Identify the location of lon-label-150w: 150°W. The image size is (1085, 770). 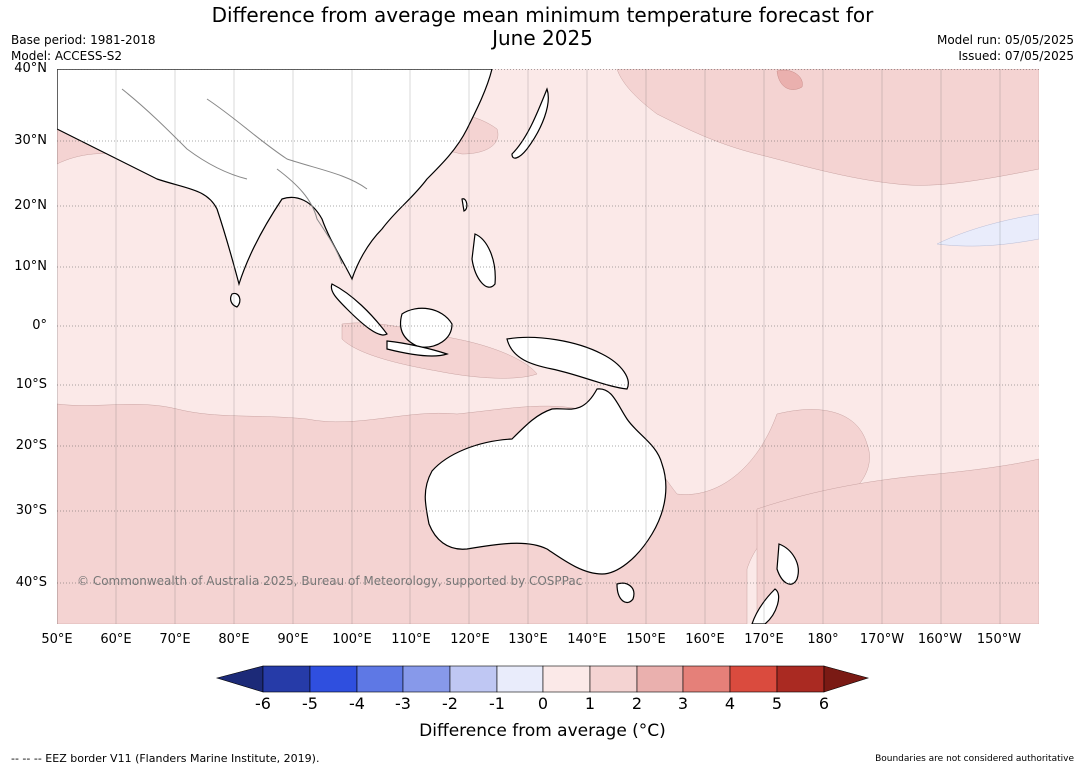
(999, 639).